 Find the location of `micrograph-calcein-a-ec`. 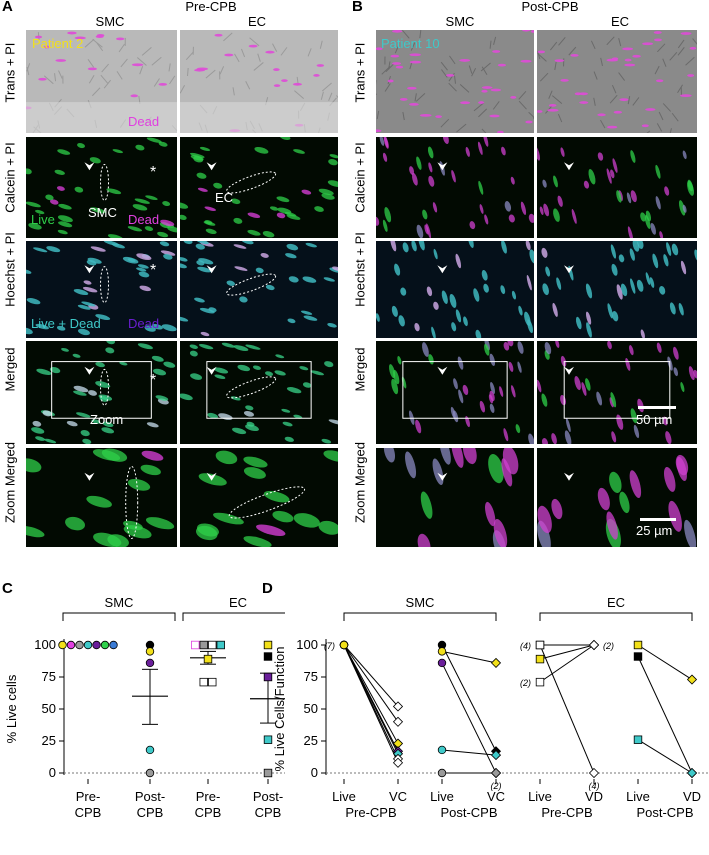

micrograph-calcein-a-ec is located at coordinates (259, 187).